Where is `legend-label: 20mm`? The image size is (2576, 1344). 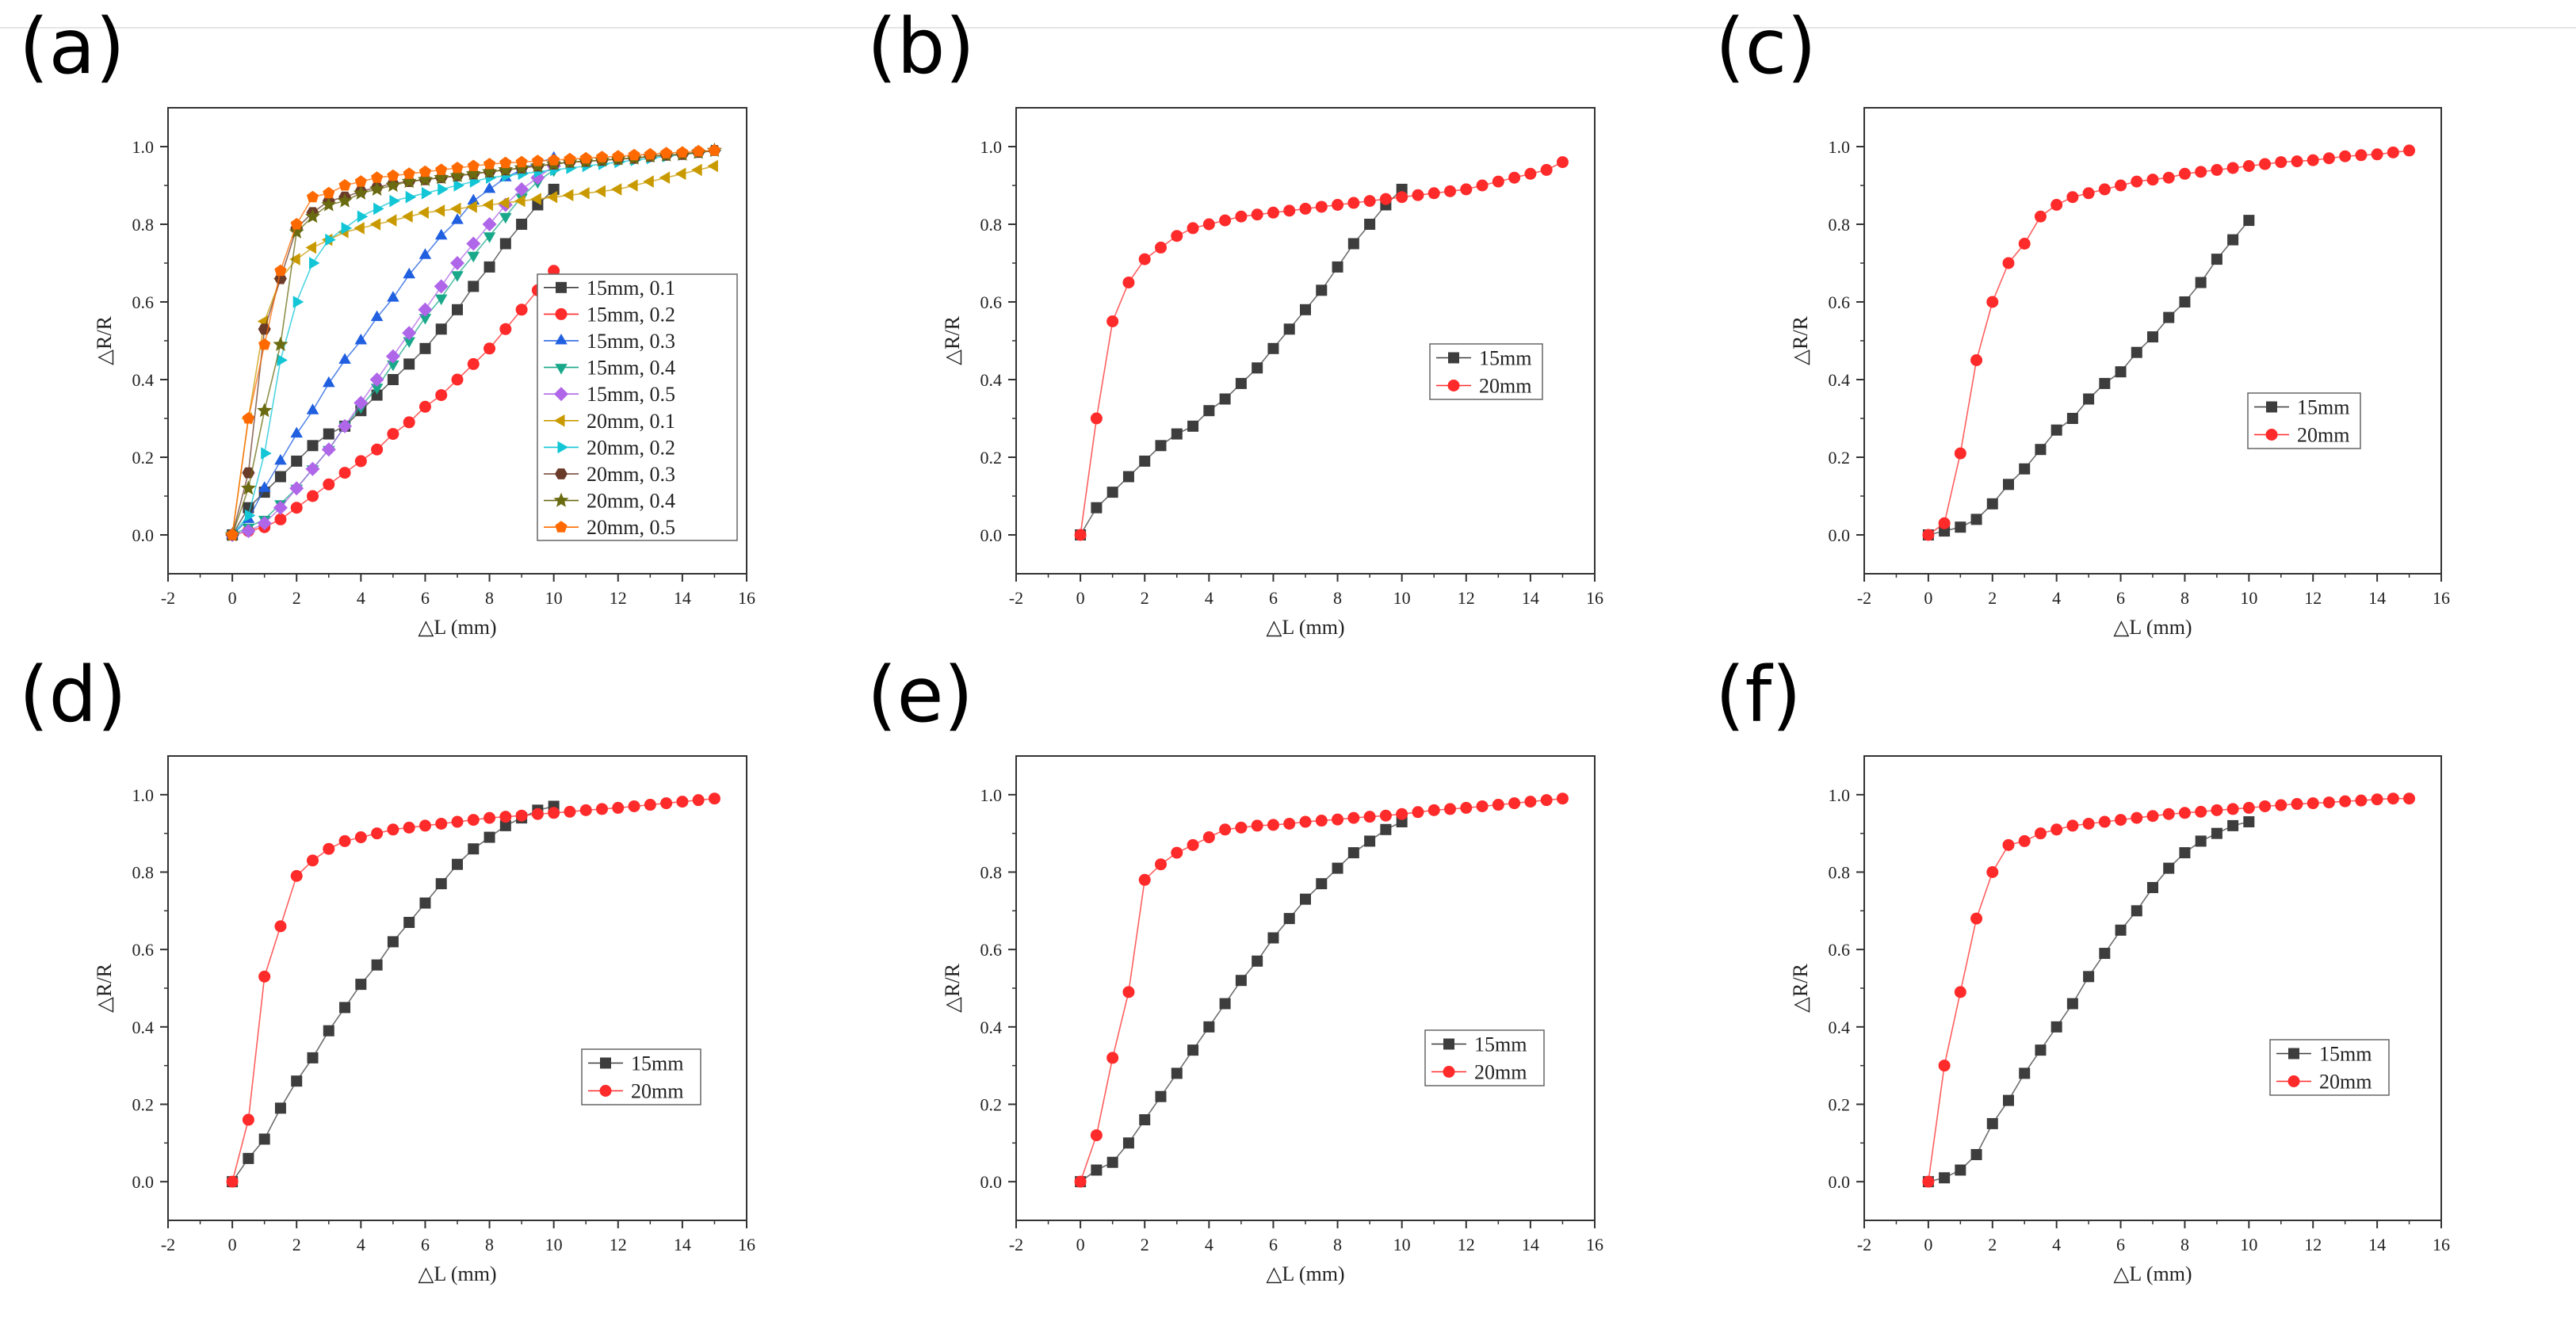 legend-label: 20mm is located at coordinates (1500, 1072).